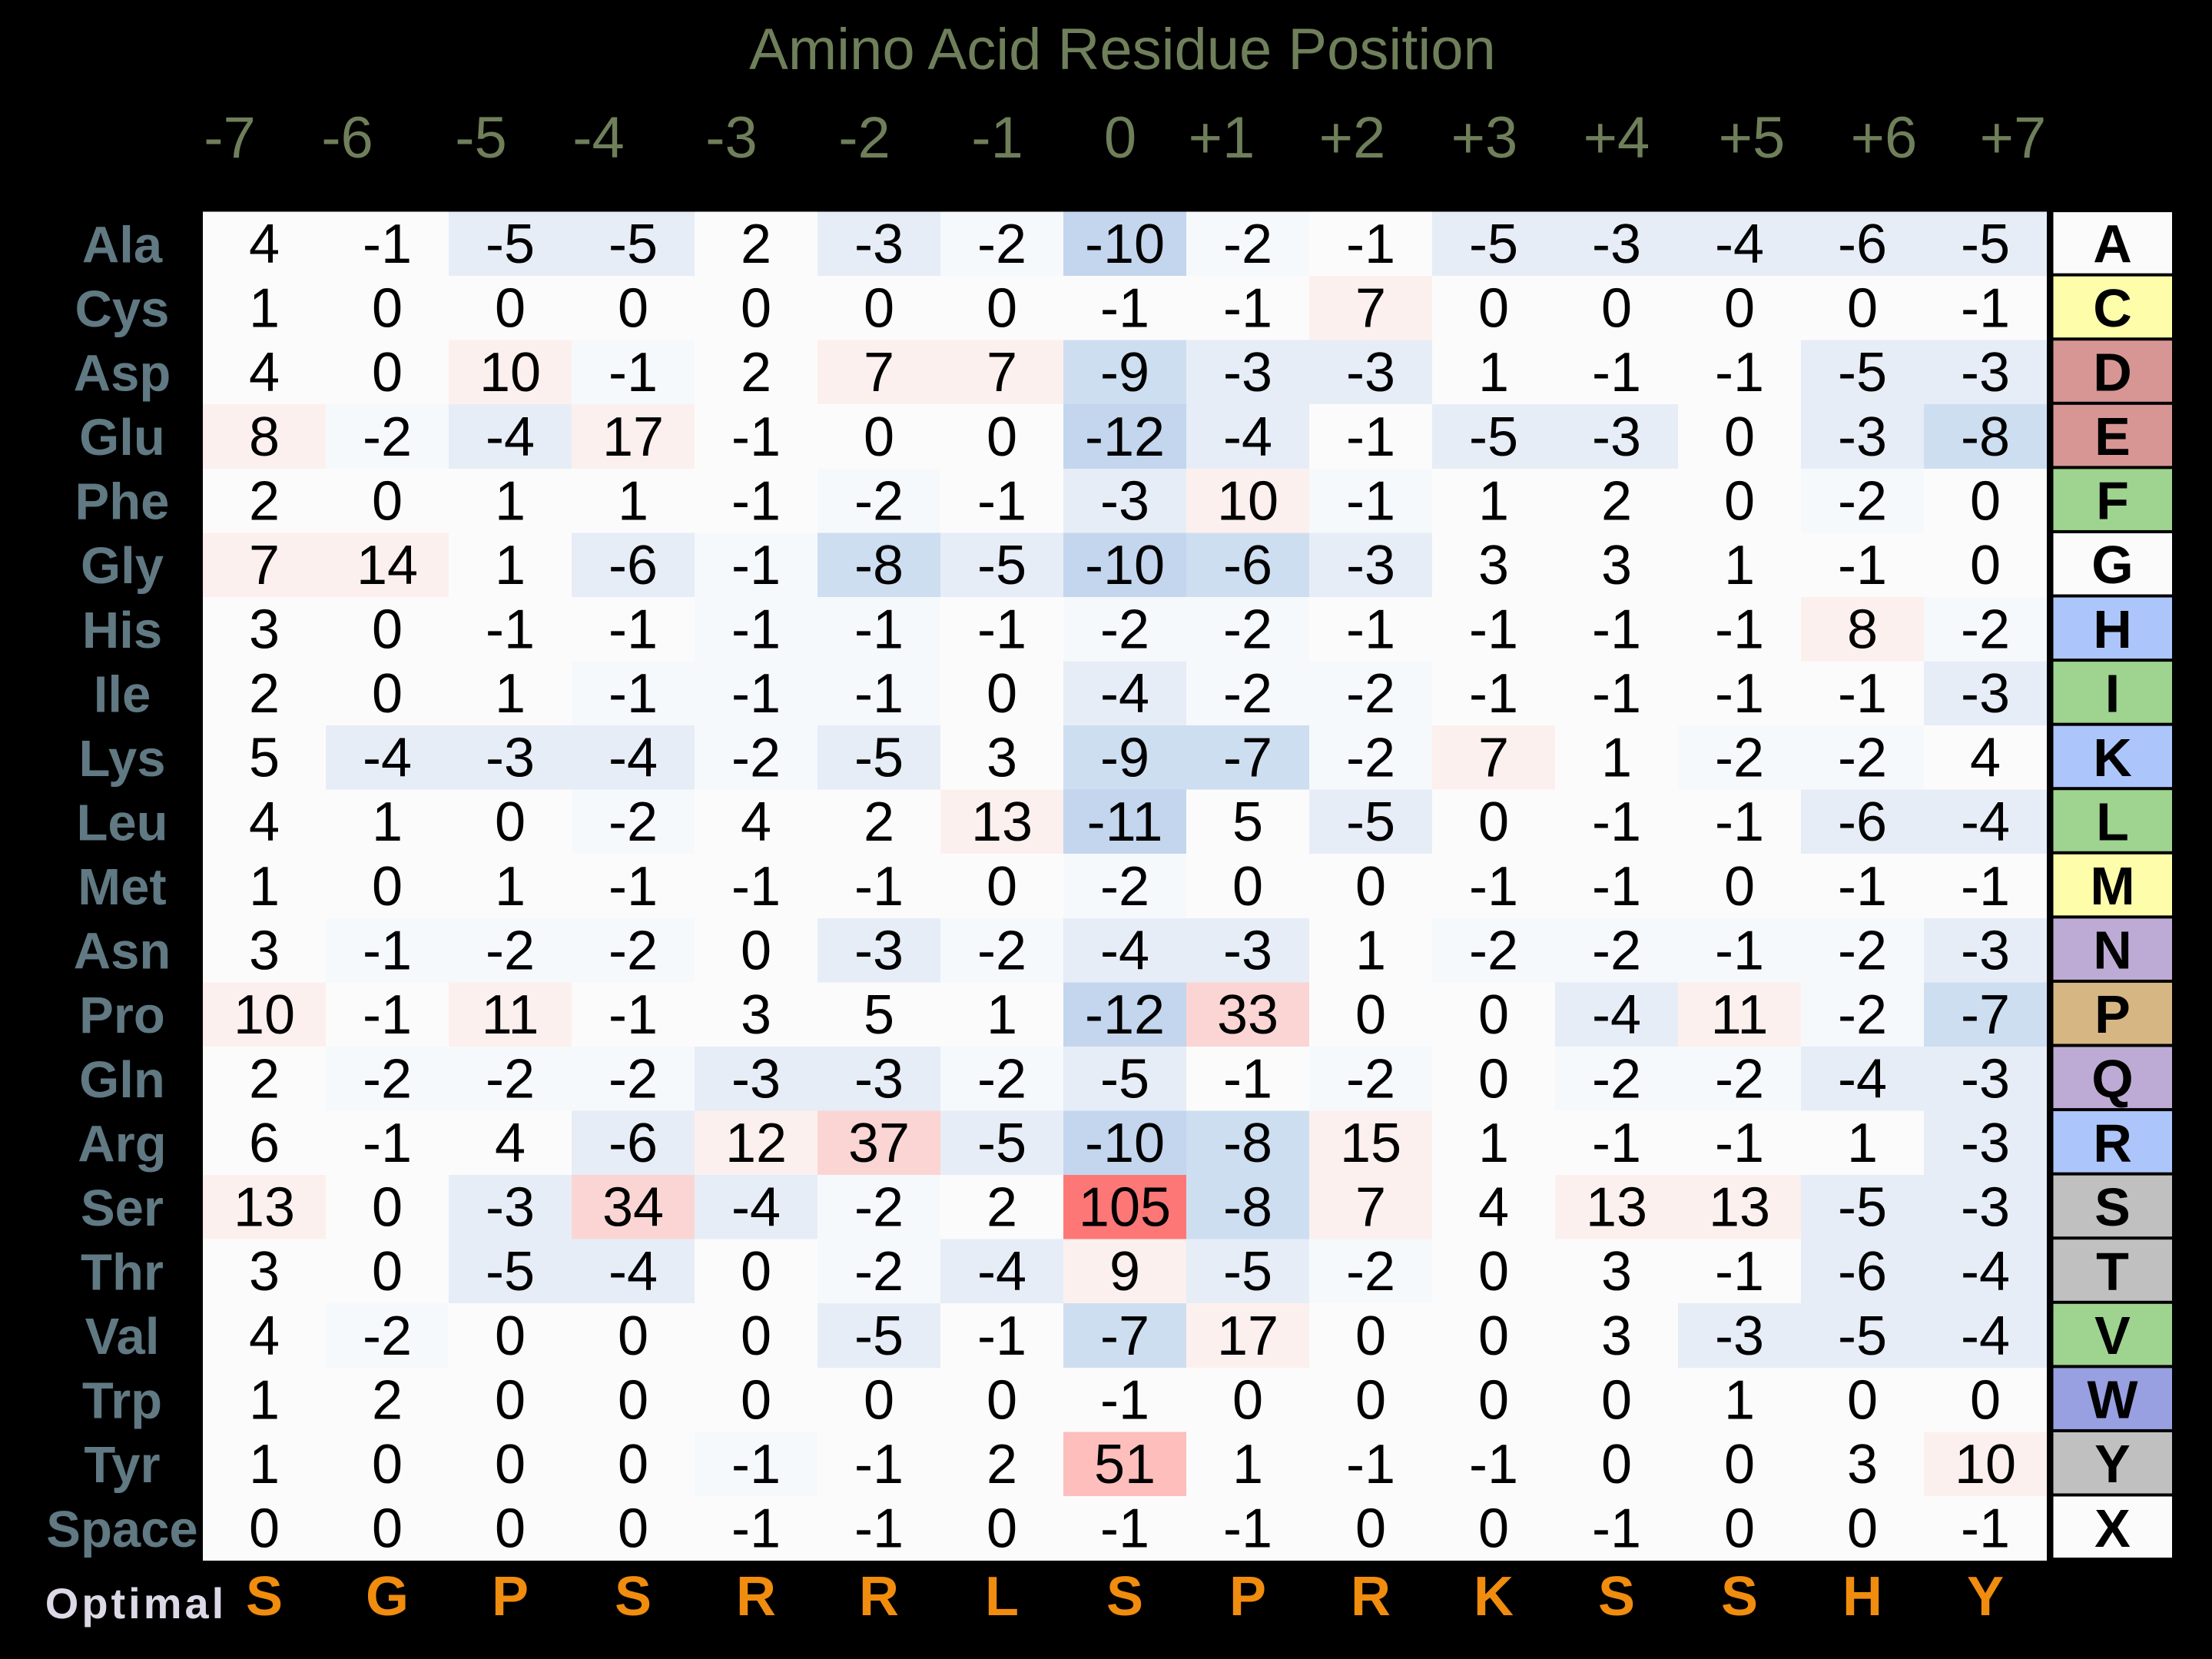 The width and height of the screenshot is (2212, 1659). I want to click on svg-text: Phe, so click(122, 502).